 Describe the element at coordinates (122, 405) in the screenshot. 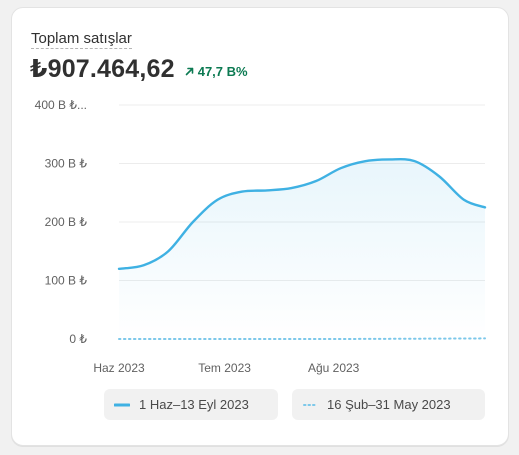

I see `solid-line-swatch` at that location.